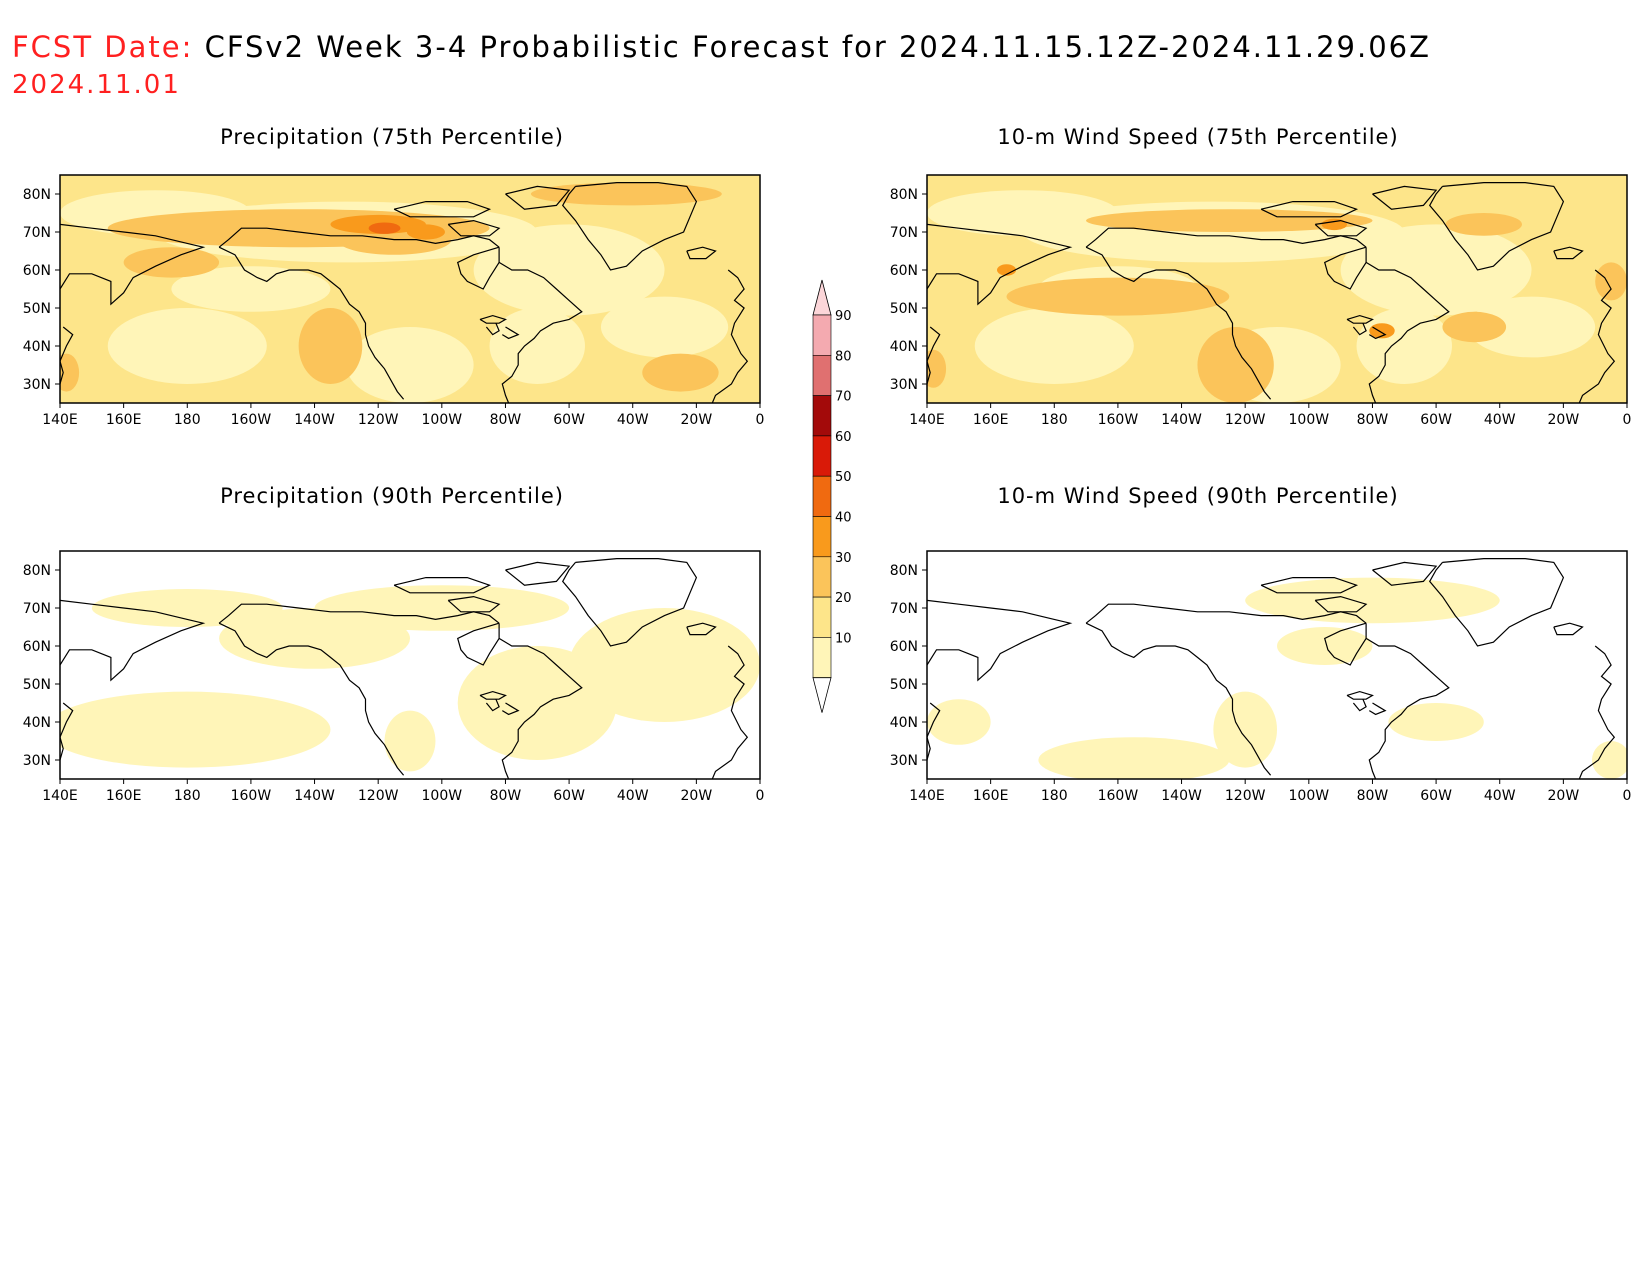  Describe the element at coordinates (1277, 289) in the screenshot. I see `map-frame` at that location.